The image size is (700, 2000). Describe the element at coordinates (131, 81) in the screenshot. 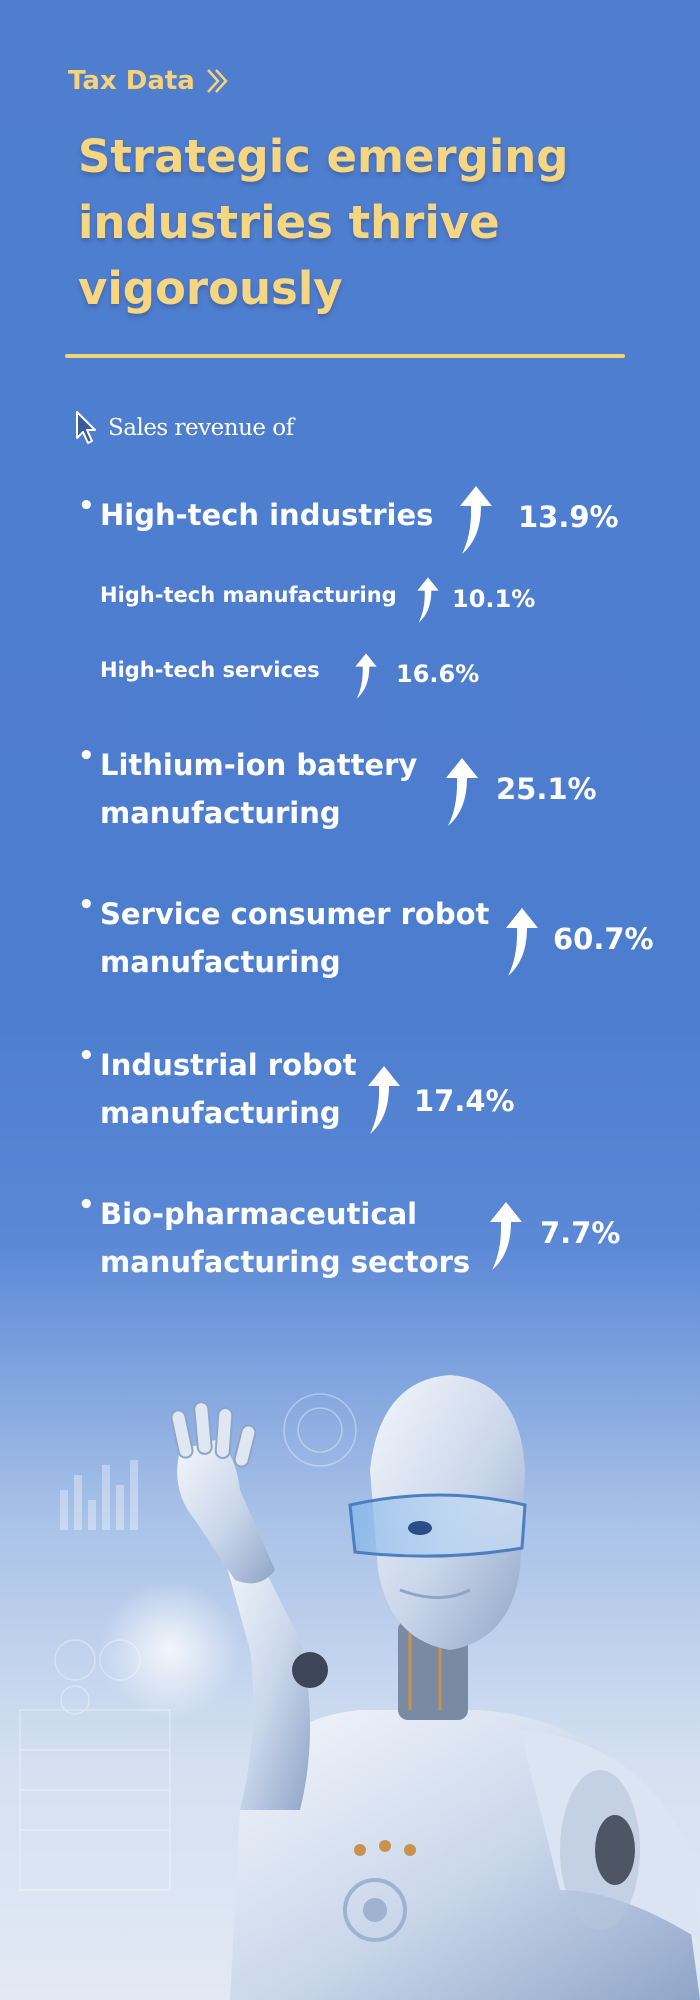

I see `kicker-text: Tax Data` at that location.